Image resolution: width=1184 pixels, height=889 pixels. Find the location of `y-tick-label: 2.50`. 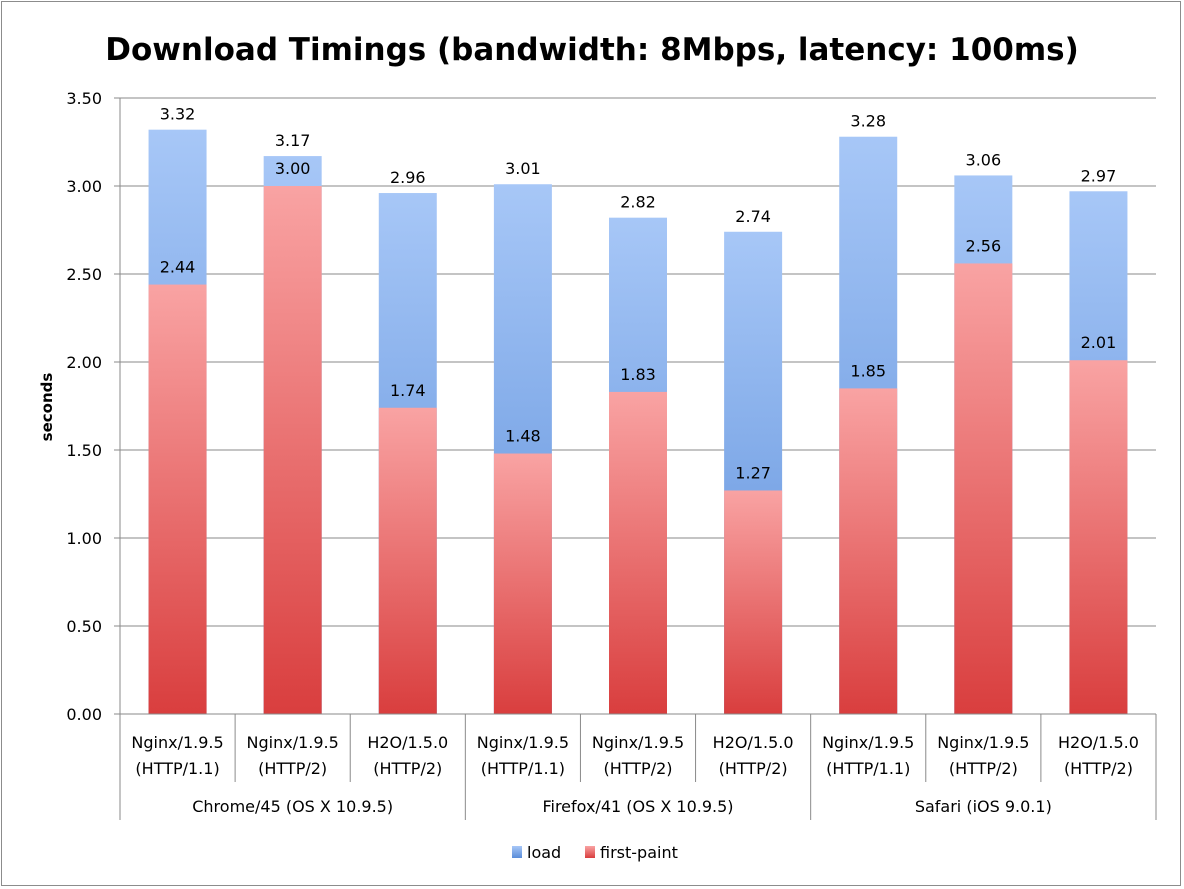

y-tick-label: 2.50 is located at coordinates (84, 274).